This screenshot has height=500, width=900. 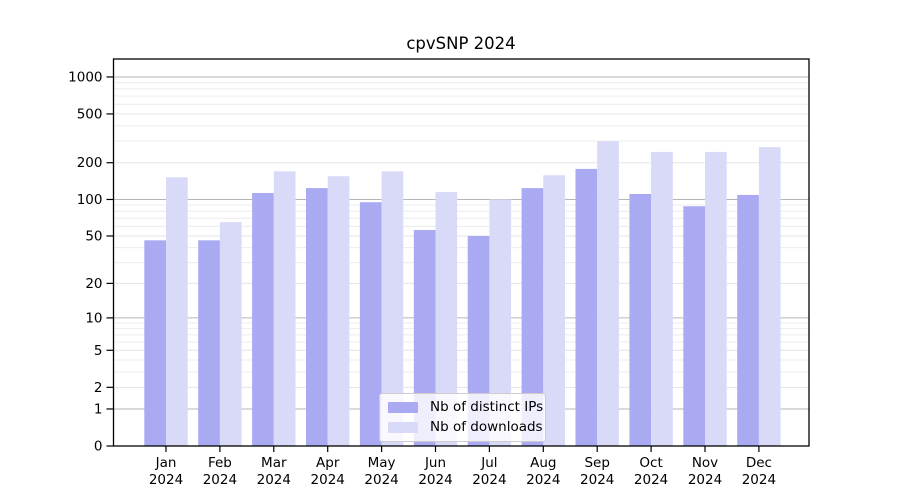 What do you see at coordinates (370, 324) in the screenshot?
I see `bar-distinct-ips-may` at bounding box center [370, 324].